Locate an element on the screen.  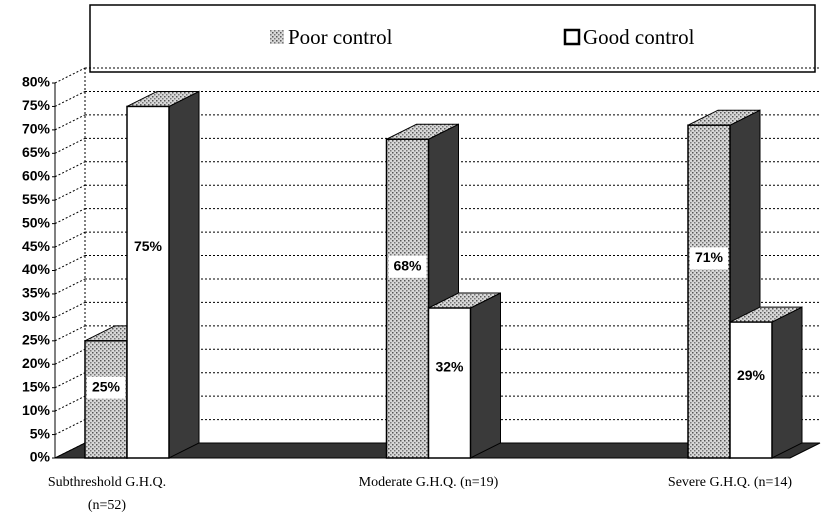
y-tick-label: 75% is located at coordinates (36, 105).